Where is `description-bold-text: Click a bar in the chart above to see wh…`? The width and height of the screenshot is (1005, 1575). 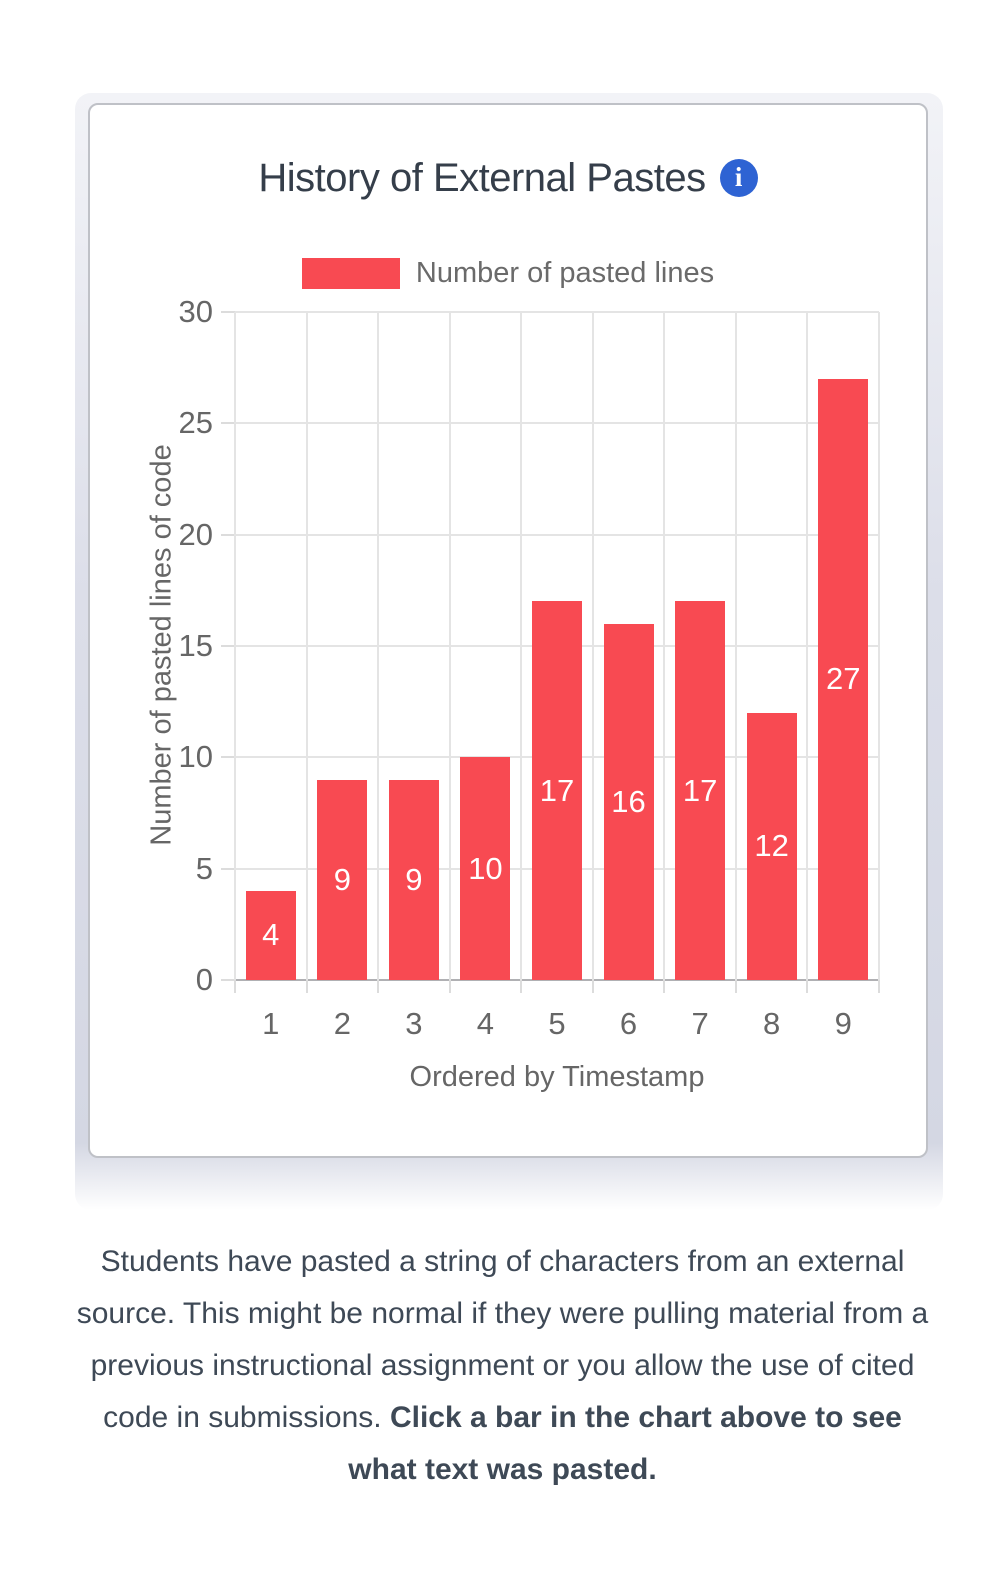 description-bold-text: Click a bar in the chart above to see wh… is located at coordinates (625, 1443).